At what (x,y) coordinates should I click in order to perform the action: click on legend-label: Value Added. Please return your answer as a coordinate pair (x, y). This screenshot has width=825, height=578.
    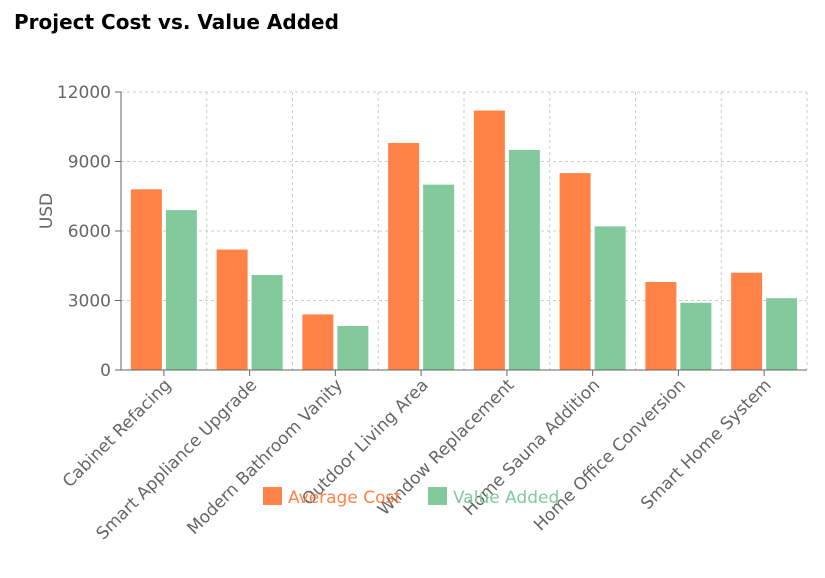
    Looking at the image, I should click on (506, 498).